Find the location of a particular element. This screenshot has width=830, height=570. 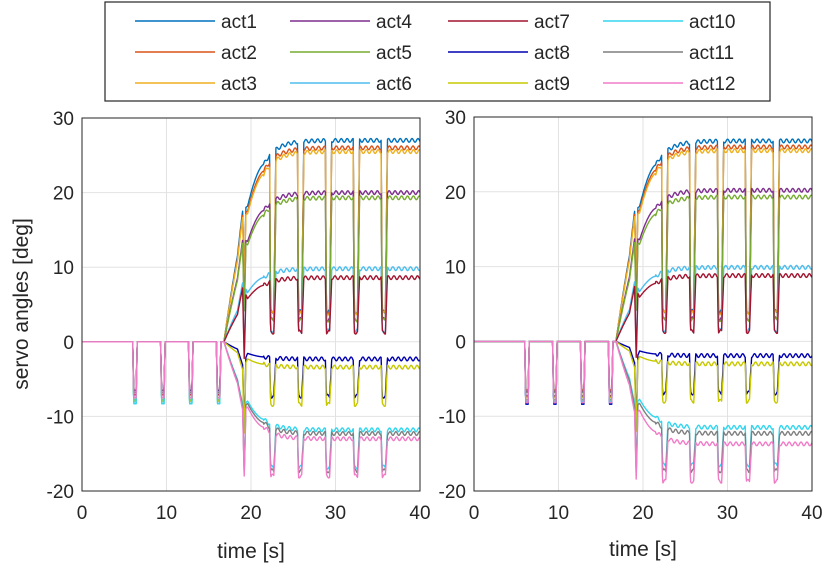

legend-label-act8: act8 is located at coordinates (552, 53).